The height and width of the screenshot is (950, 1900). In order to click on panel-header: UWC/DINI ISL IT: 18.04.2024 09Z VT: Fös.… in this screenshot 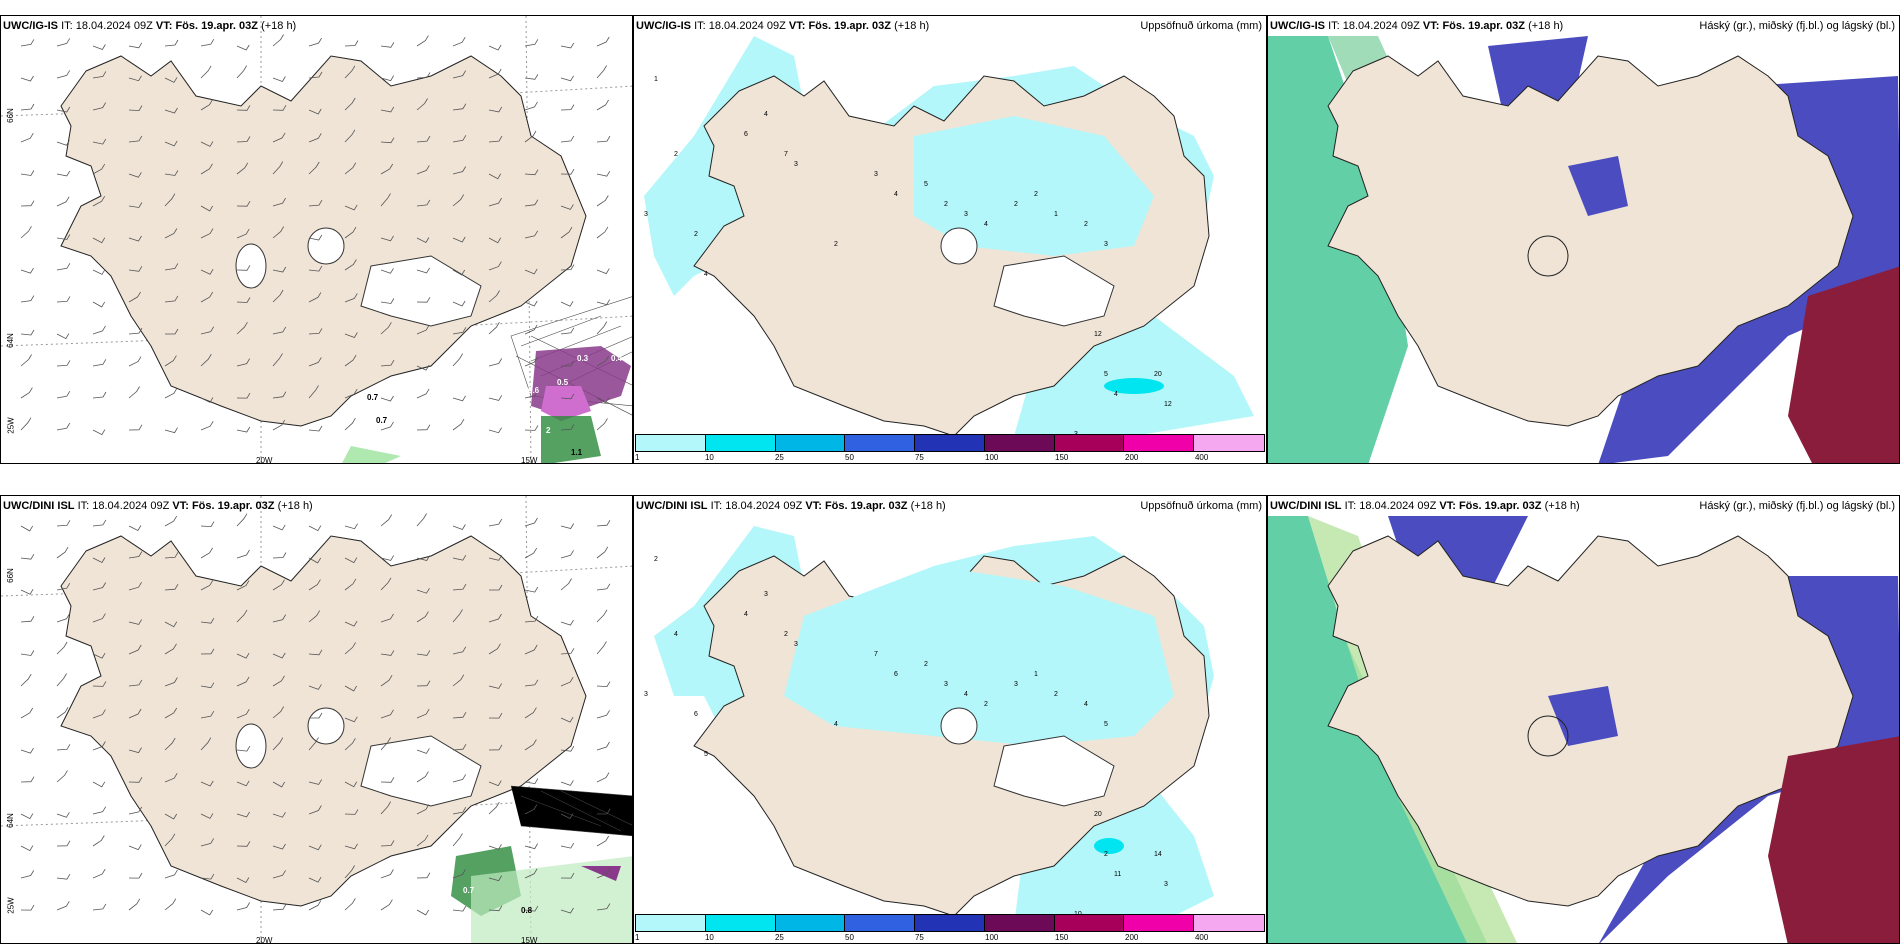, I will do `click(1425, 506)`.